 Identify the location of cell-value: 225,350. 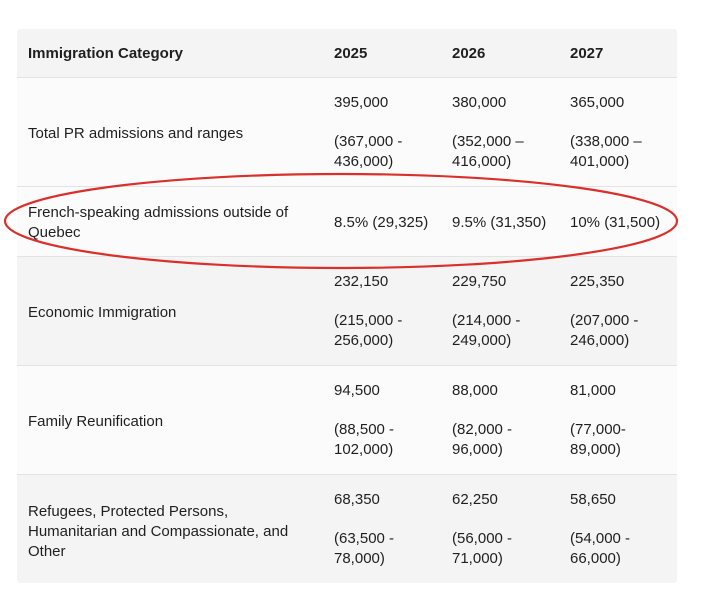
(597, 281).